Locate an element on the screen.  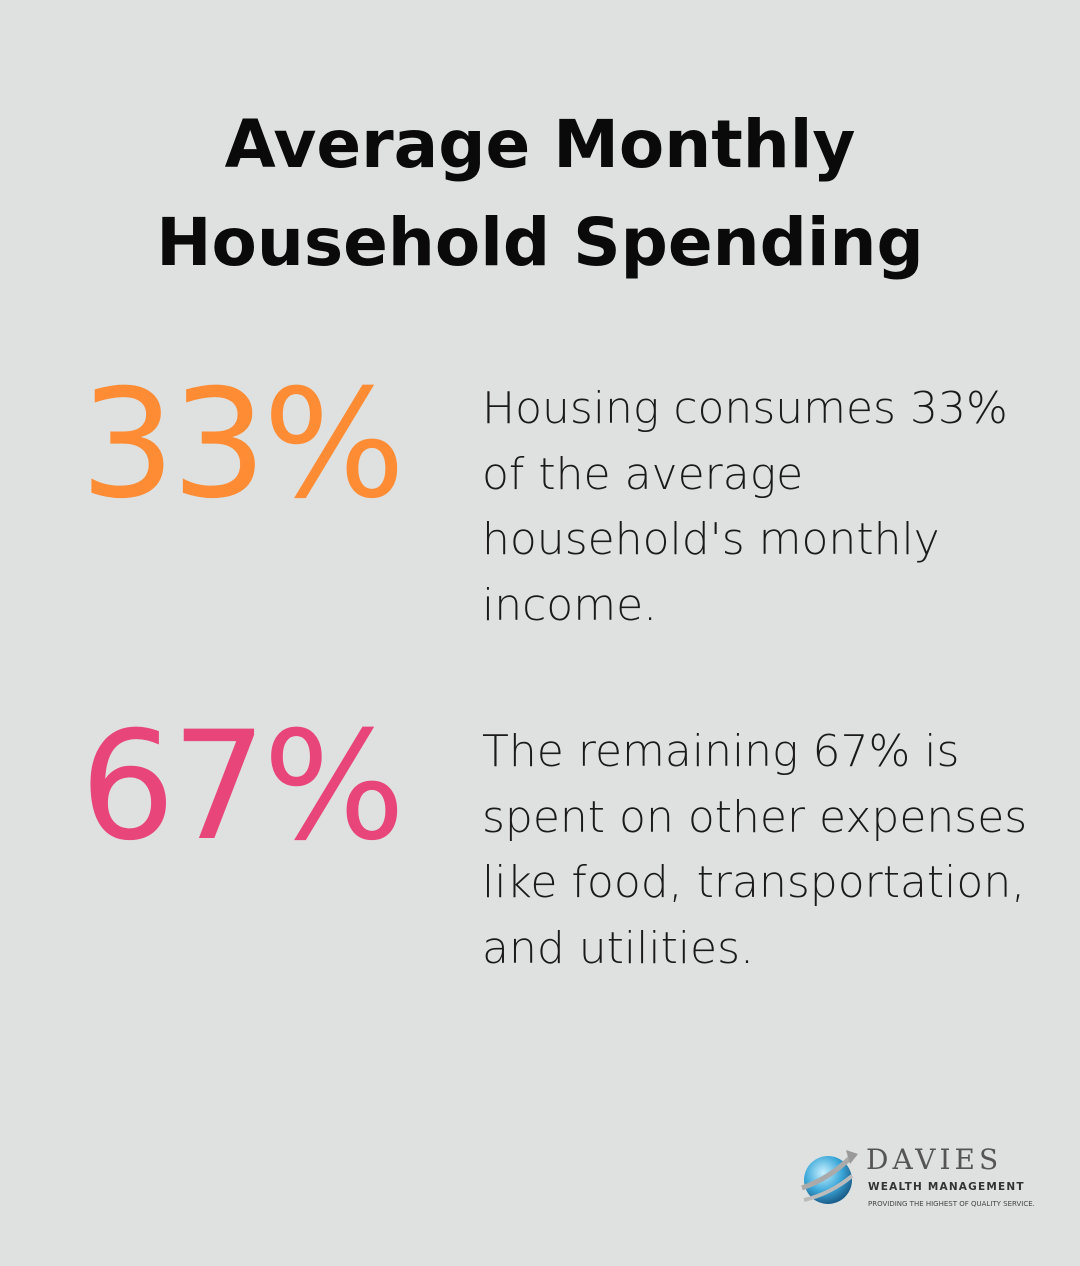
title-line-1: Average Monthly is located at coordinates (540, 144).